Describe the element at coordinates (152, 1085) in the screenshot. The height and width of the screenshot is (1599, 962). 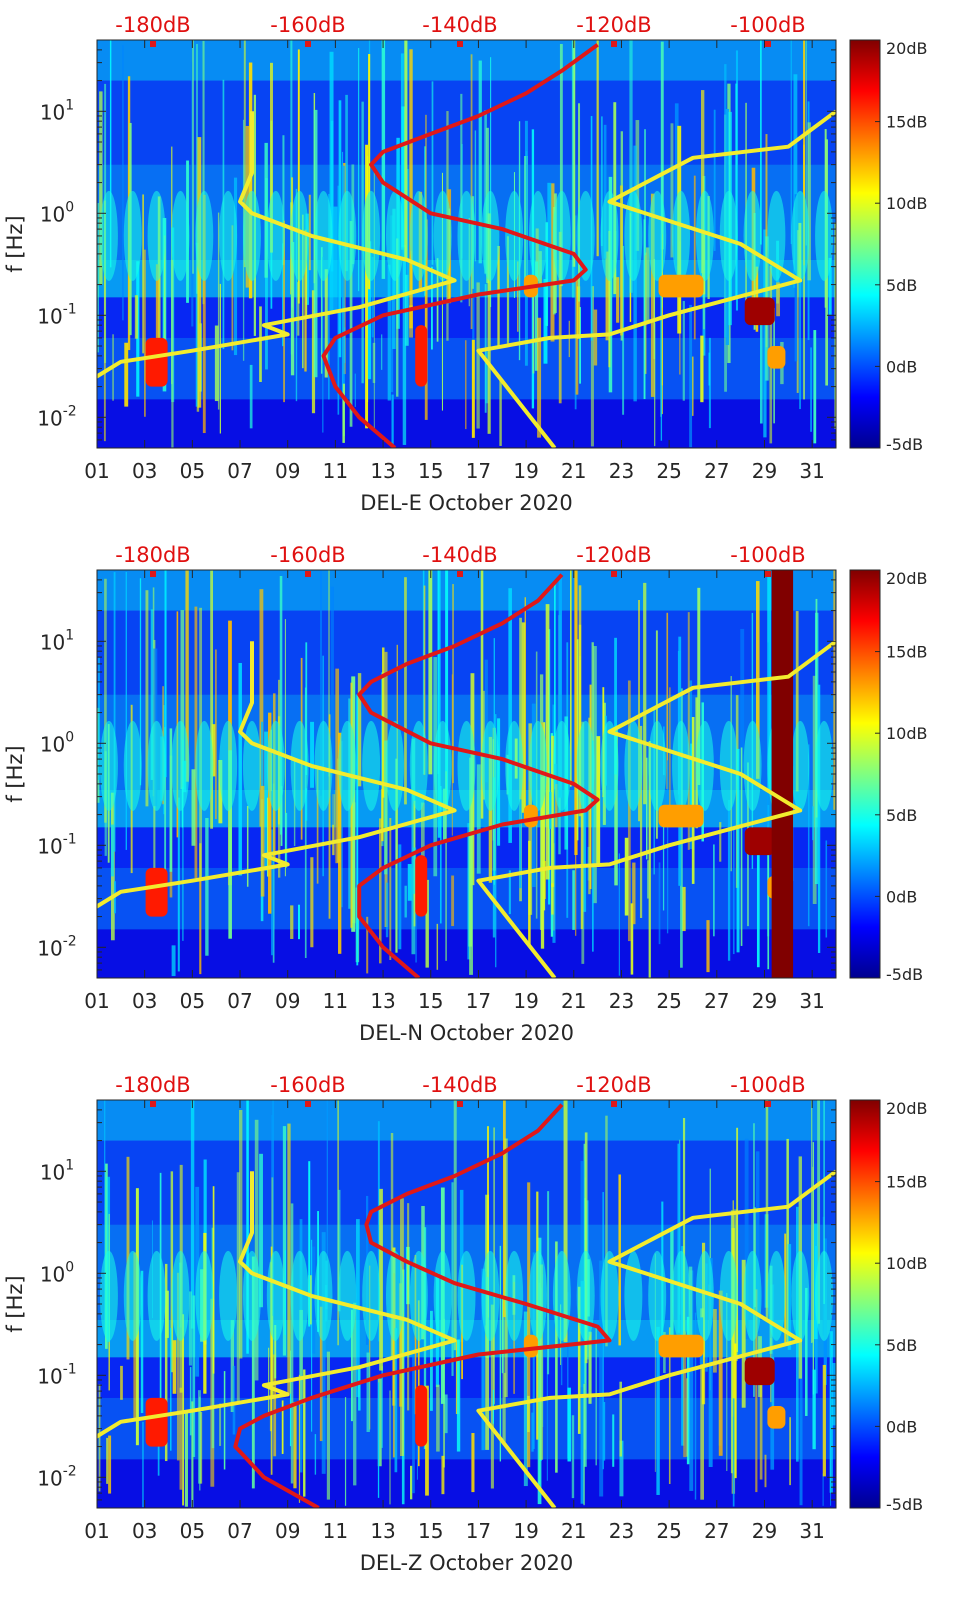
I see `top-db-axis-label: -180dB` at that location.